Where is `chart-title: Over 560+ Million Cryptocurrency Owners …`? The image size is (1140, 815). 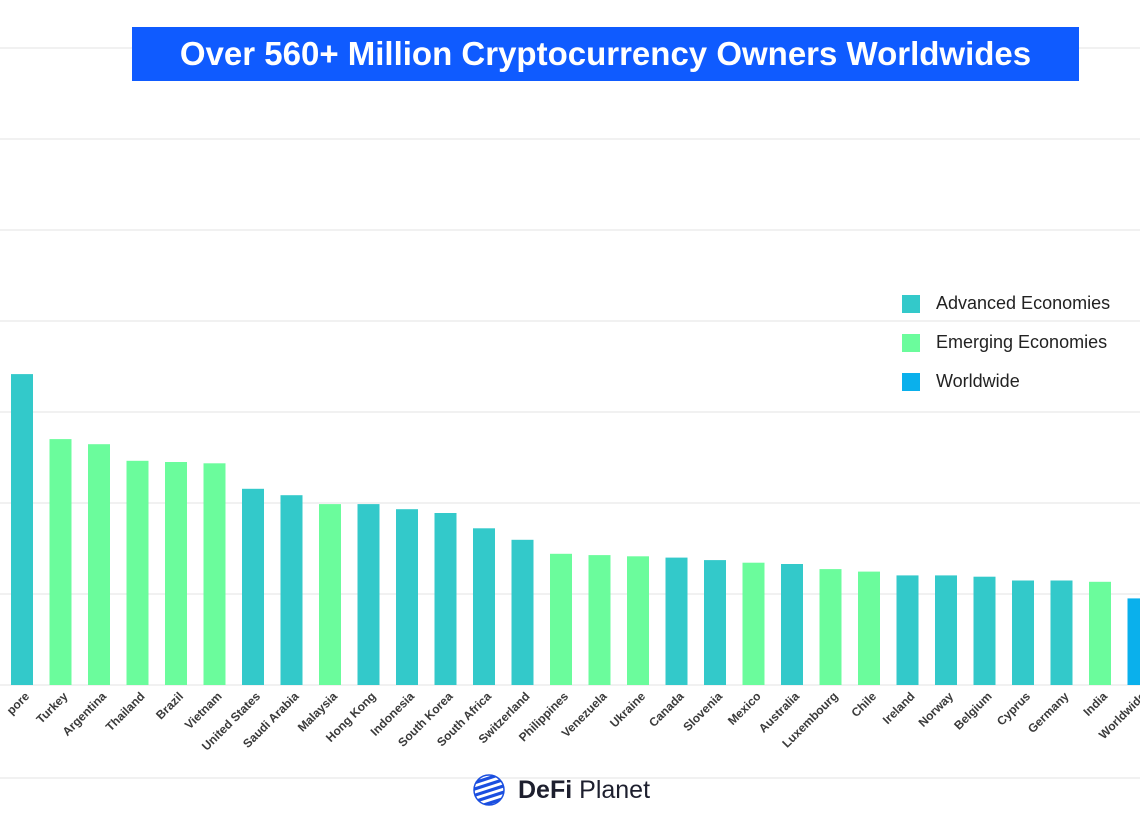 chart-title: Over 560+ Million Cryptocurrency Owners … is located at coordinates (605, 53).